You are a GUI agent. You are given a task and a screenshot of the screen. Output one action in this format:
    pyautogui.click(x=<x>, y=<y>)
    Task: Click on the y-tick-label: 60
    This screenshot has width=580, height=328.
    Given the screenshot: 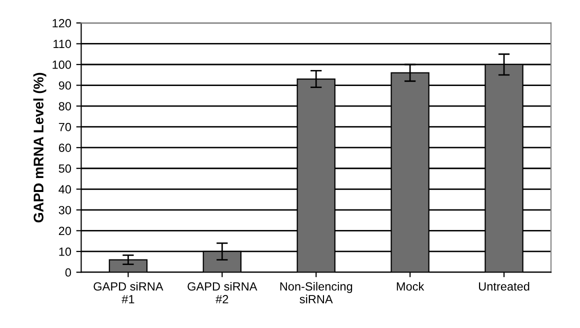 What is the action you would take?
    pyautogui.click(x=65, y=148)
    